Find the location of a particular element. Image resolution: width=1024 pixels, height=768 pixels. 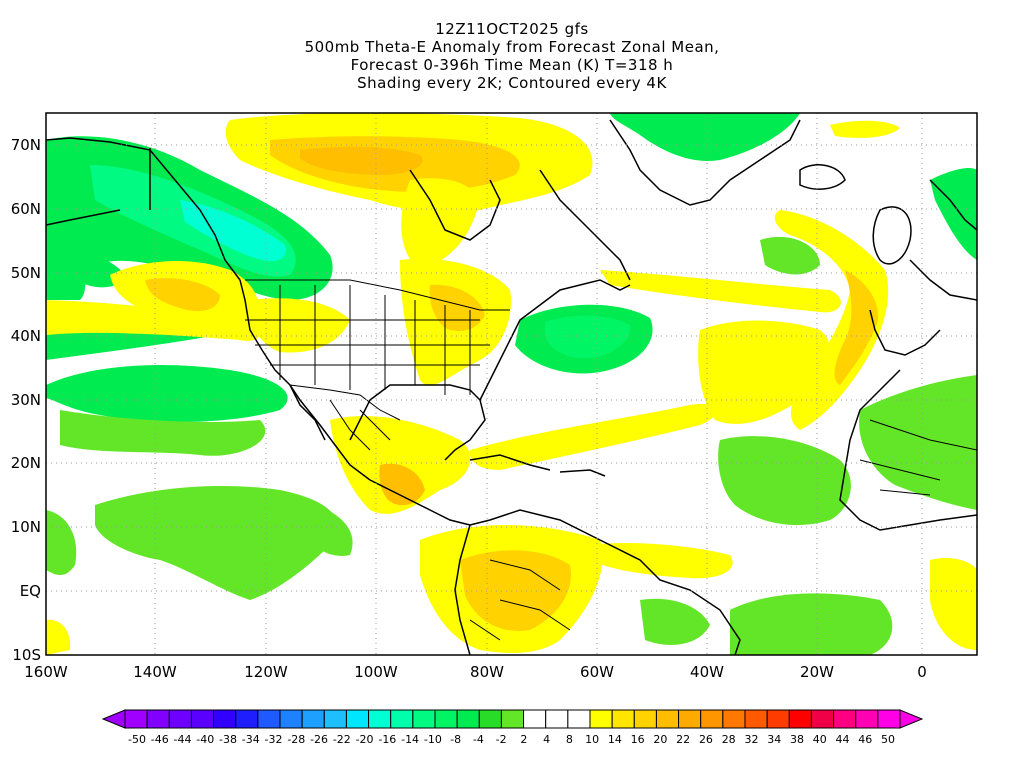

coast-sa-west is located at coordinates (462, 589).